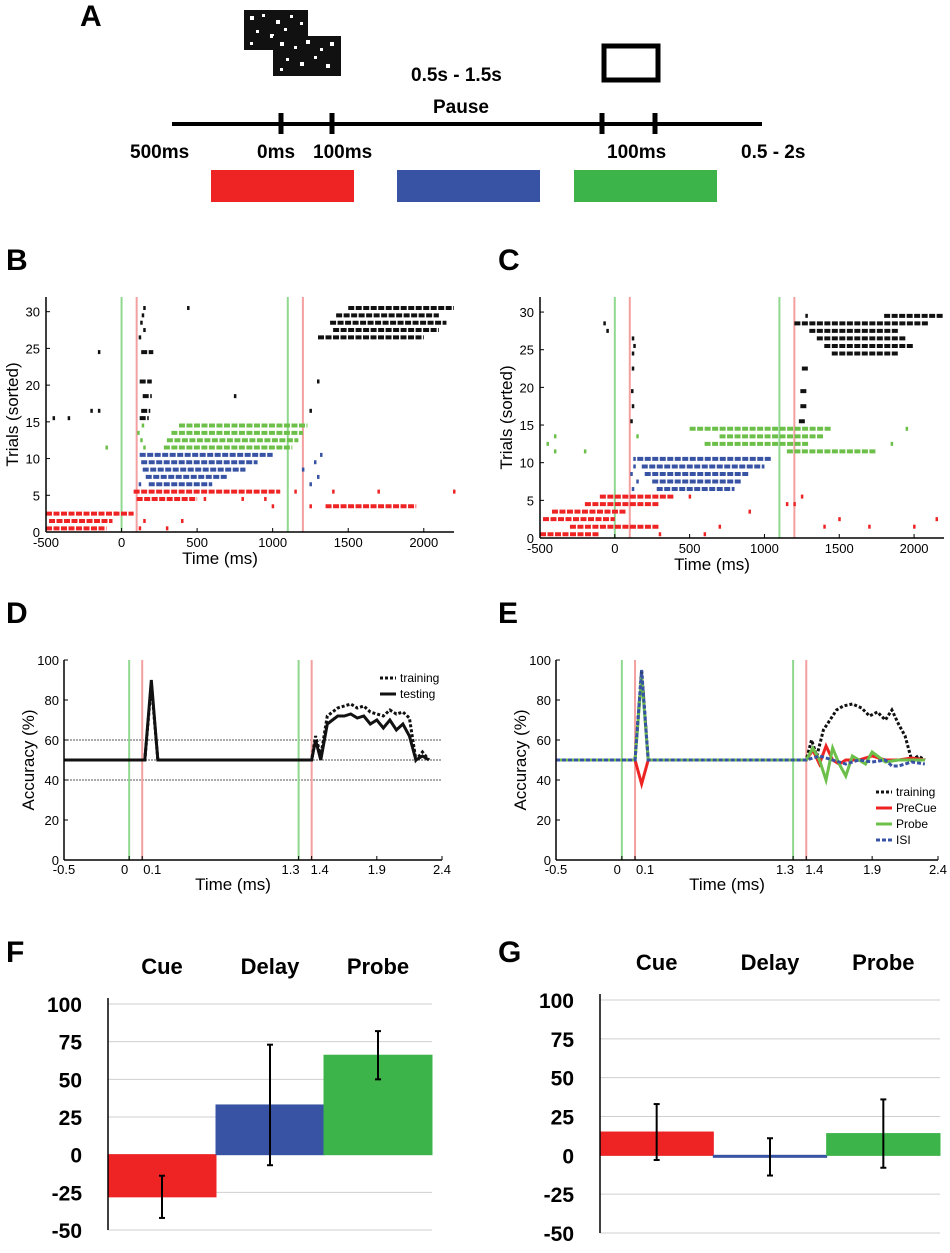  What do you see at coordinates (903, 840) in the screenshot?
I see `legend-label-isi: ISI` at bounding box center [903, 840].